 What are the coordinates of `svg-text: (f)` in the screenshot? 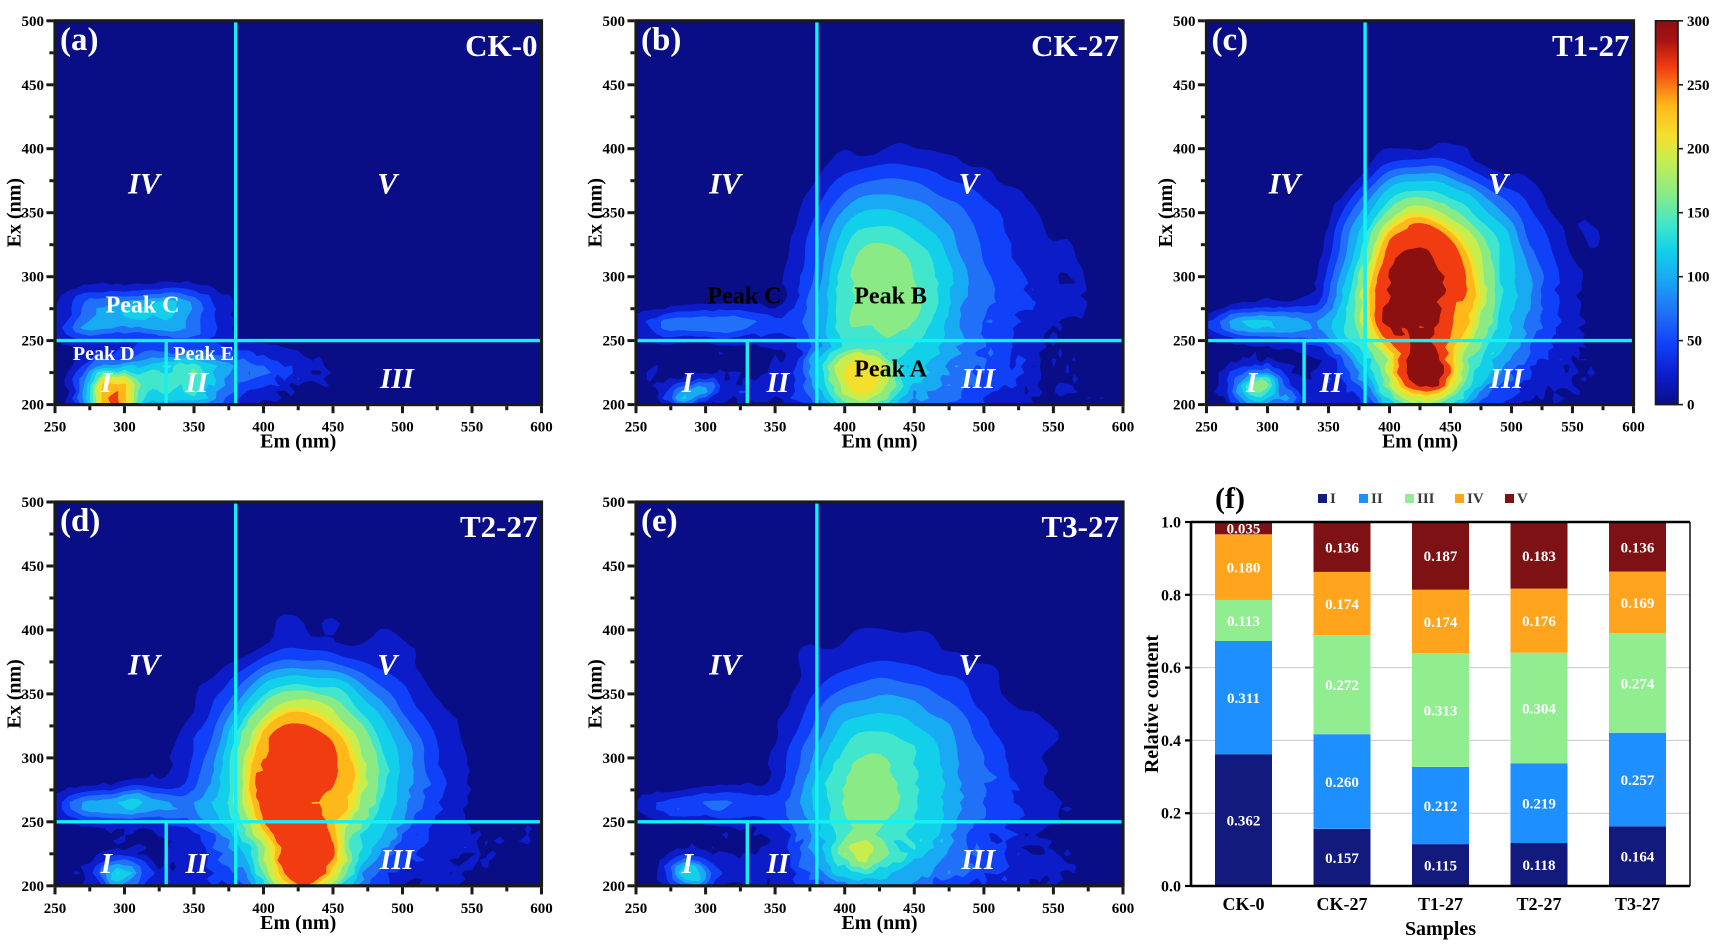 It's located at (1230, 498).